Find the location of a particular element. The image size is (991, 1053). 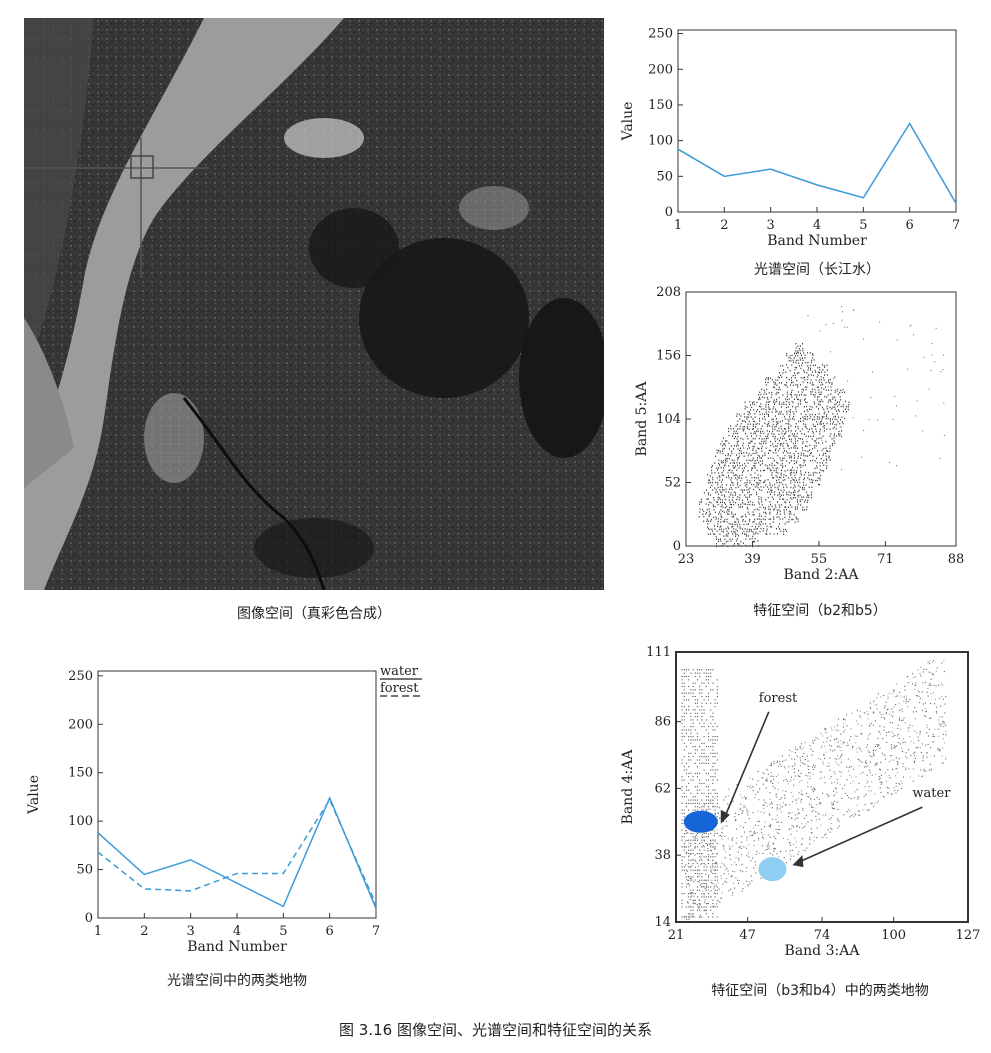

chart-two-classes-caption: 光谱空间中的两类地物 is located at coordinates (237, 981).